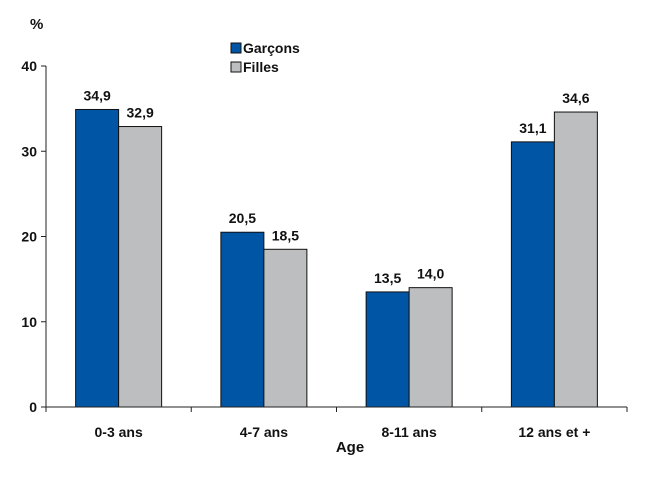  I want to click on data-label: 31,1, so click(532, 128).